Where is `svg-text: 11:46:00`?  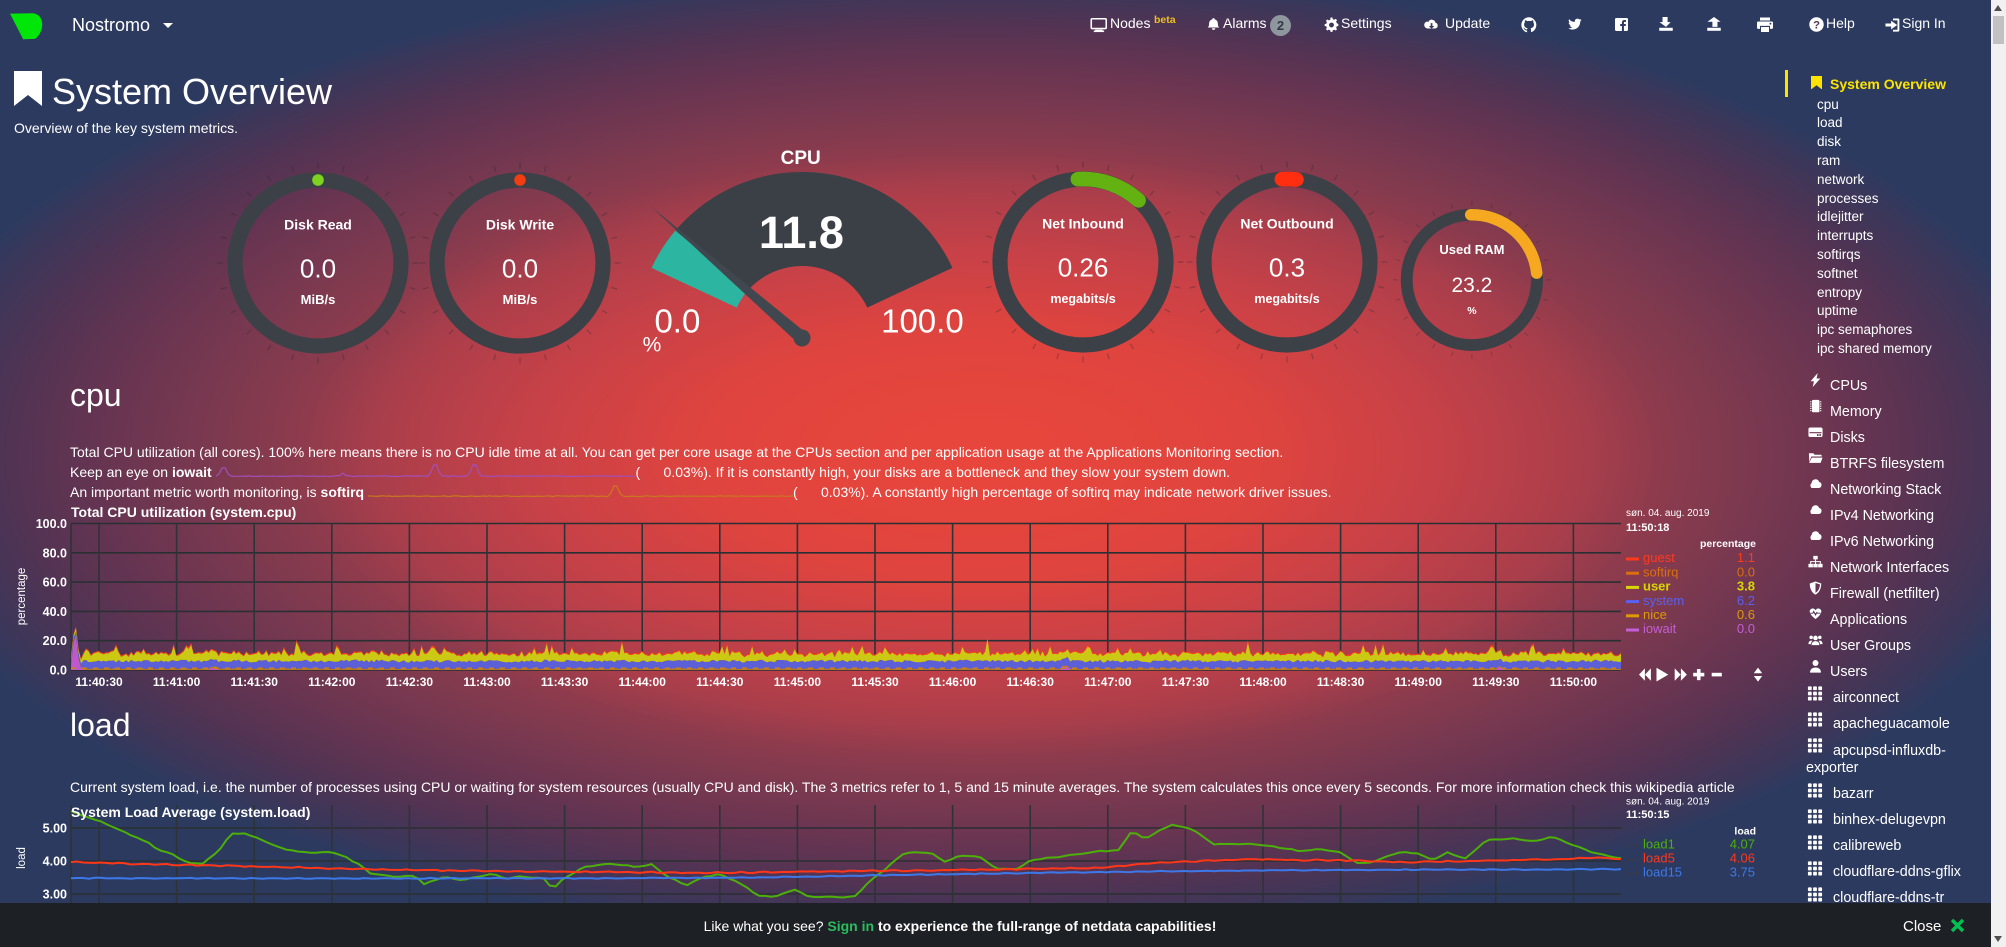
svg-text: 11:46:00 is located at coordinates (953, 682).